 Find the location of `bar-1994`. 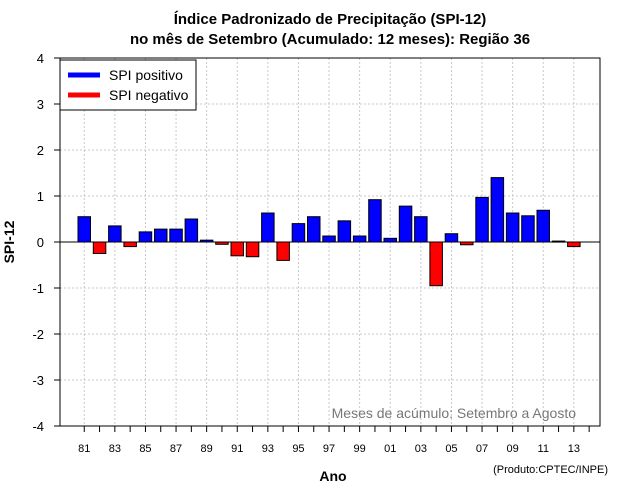

bar-1994 is located at coordinates (283, 251).